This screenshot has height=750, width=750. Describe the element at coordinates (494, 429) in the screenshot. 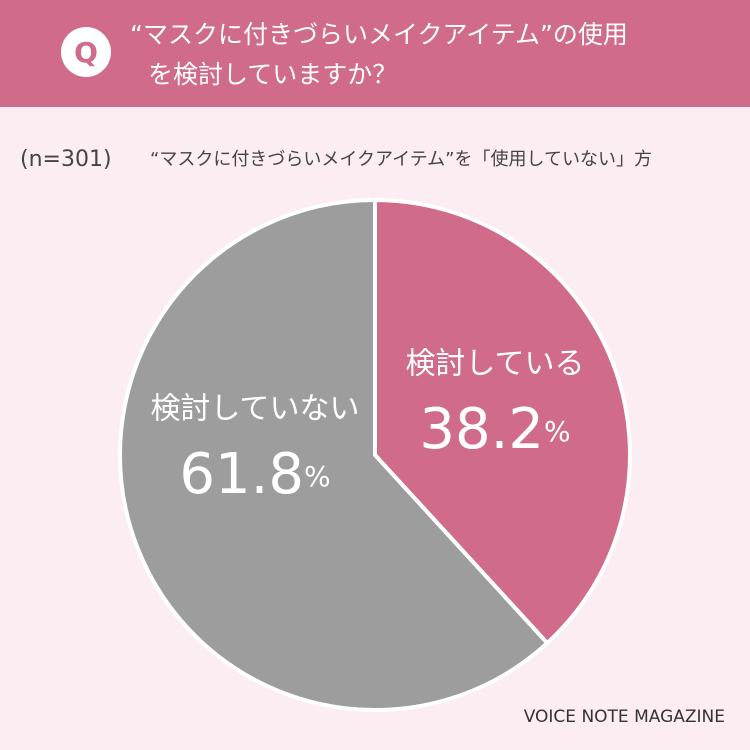

I see `value-label: 38.2%` at that location.